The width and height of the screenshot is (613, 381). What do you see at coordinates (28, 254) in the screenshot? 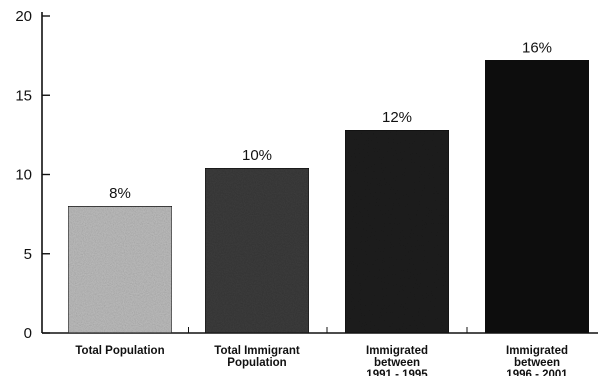
I see `y-tick-label: 5` at bounding box center [28, 254].